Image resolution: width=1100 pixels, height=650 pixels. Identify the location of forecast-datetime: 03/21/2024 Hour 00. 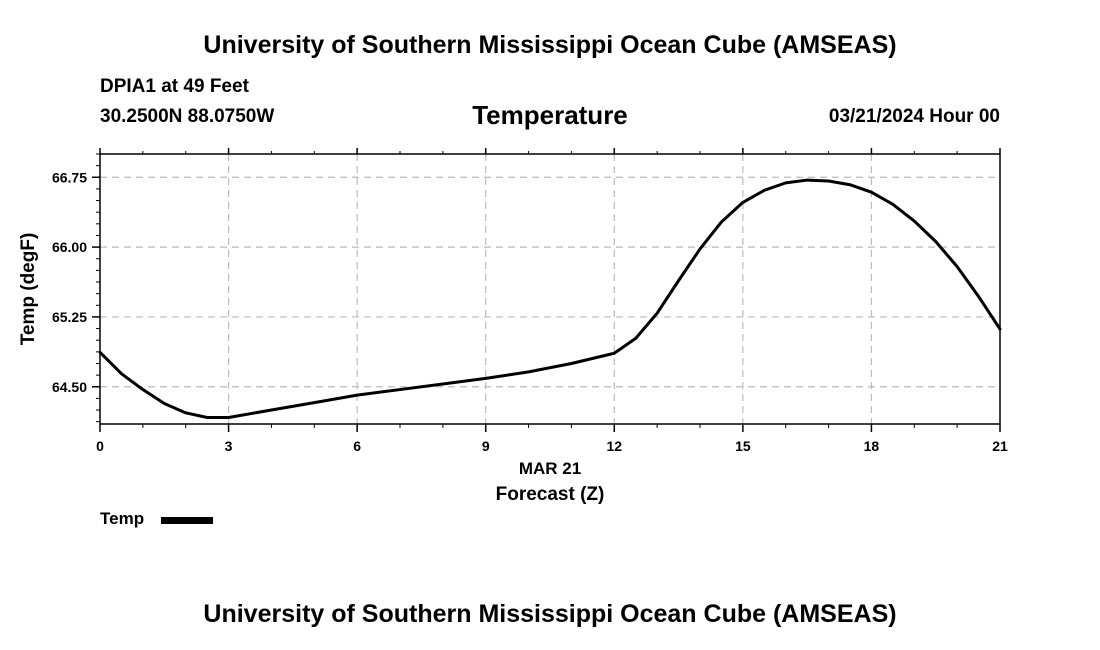
(914, 116).